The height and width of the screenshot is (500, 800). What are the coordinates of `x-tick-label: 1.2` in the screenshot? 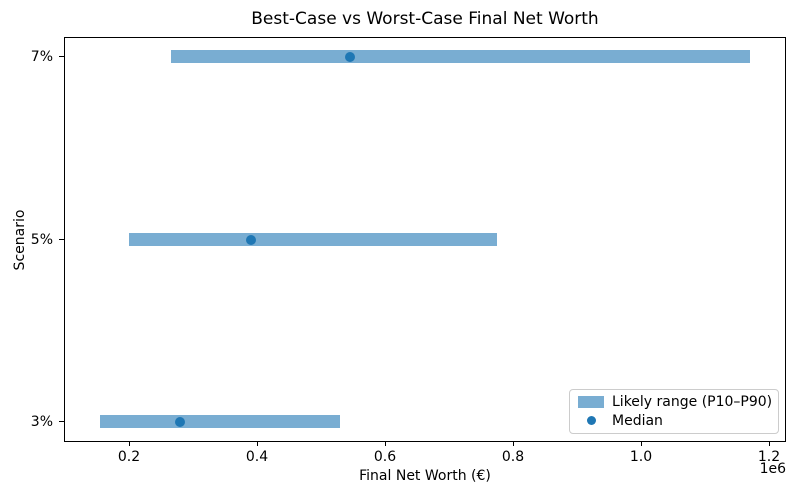 It's located at (769, 457).